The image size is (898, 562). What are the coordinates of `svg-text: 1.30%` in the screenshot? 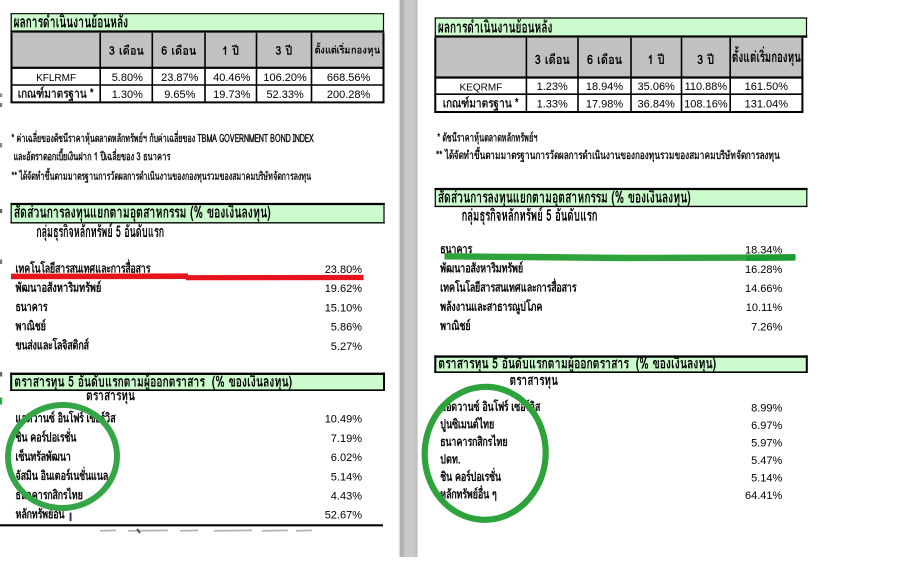 It's located at (127, 95).